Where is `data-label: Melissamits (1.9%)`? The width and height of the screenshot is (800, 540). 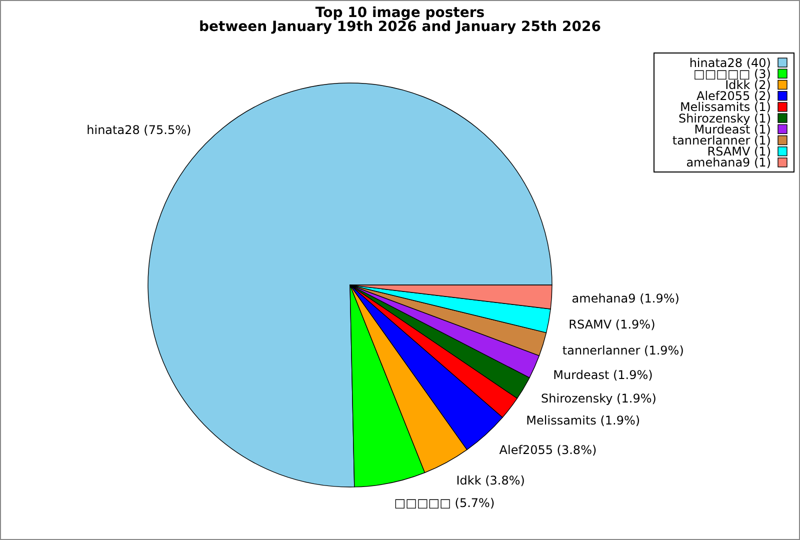
data-label: Melissamits (1.9%) is located at coordinates (583, 421).